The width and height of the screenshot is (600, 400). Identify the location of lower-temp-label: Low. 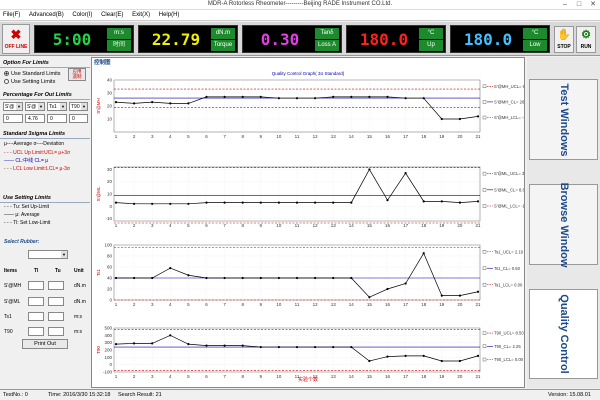
(535, 45).